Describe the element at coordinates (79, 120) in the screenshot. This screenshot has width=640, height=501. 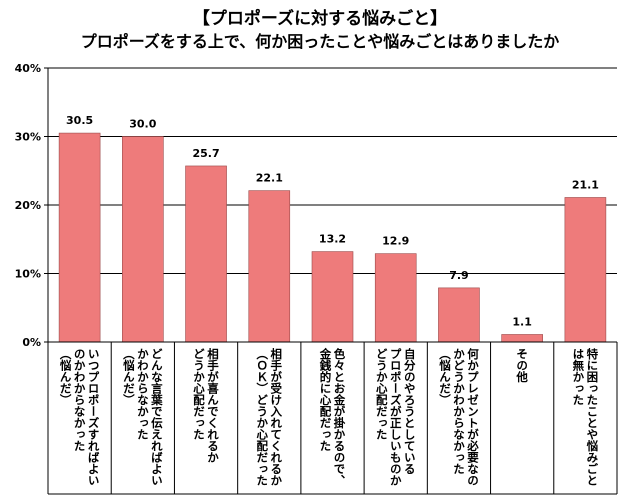
I see `value-label: 30.5` at that location.